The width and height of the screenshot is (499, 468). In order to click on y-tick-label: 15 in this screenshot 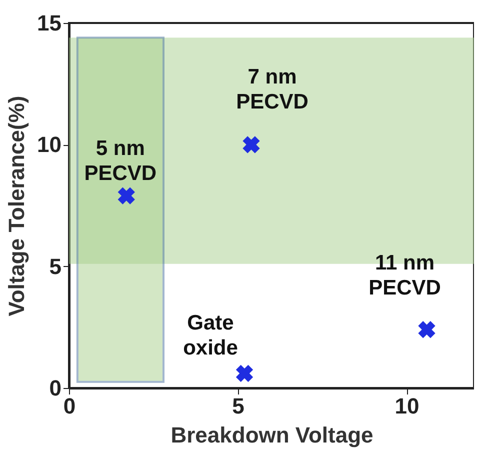, I will do `click(49, 23)`.